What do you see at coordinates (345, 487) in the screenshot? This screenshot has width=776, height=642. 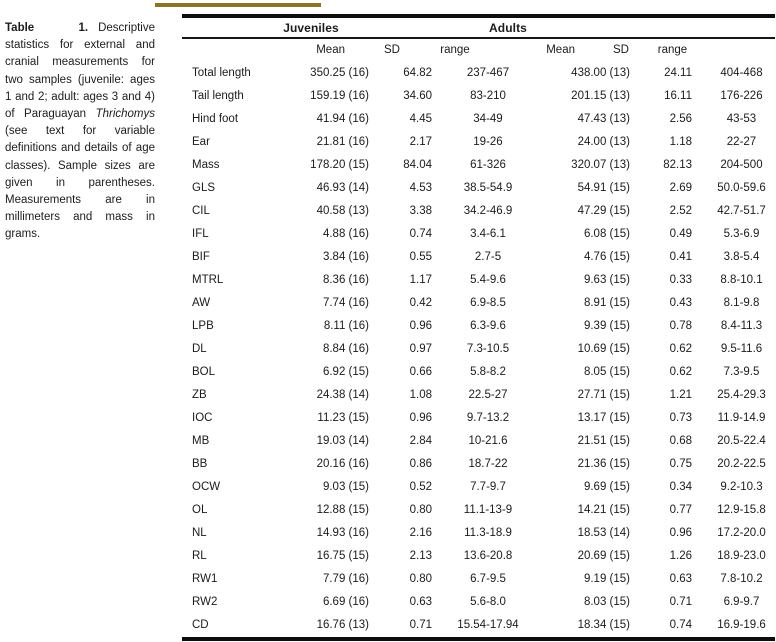 I see `cell-juv-mean: 9.03 (15)` at bounding box center [345, 487].